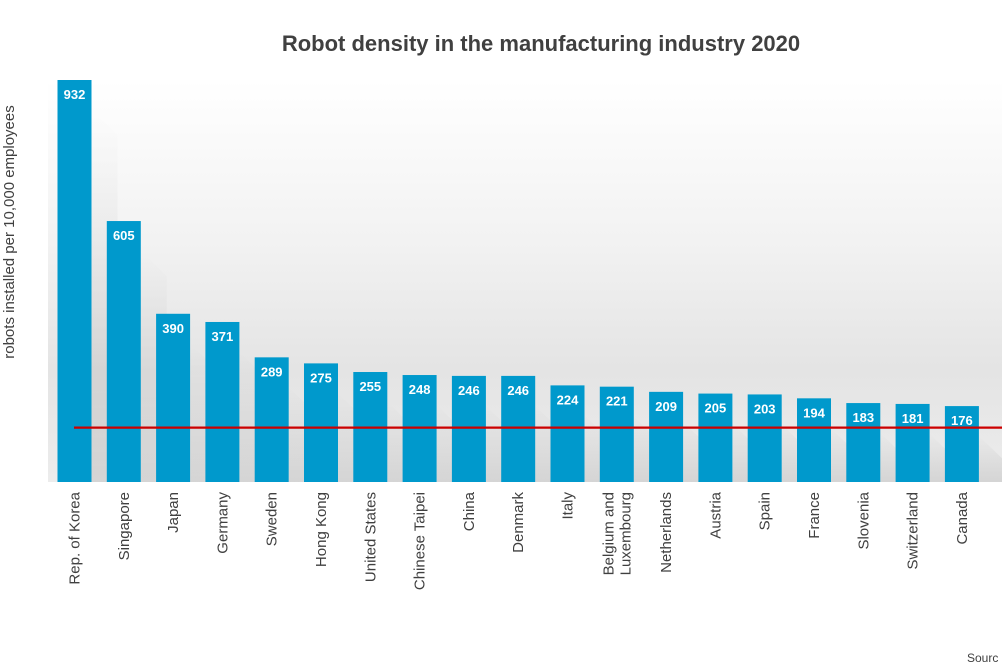 The height and width of the screenshot is (668, 1002). Describe the element at coordinates (913, 531) in the screenshot. I see `category-label: Switzerland` at that location.